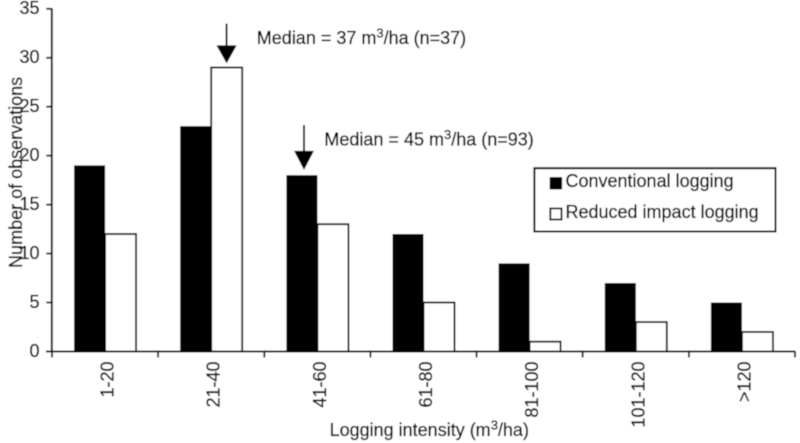 The width and height of the screenshot is (800, 443). Describe the element at coordinates (29, 9) in the screenshot. I see `svg-text: 35` at that location.